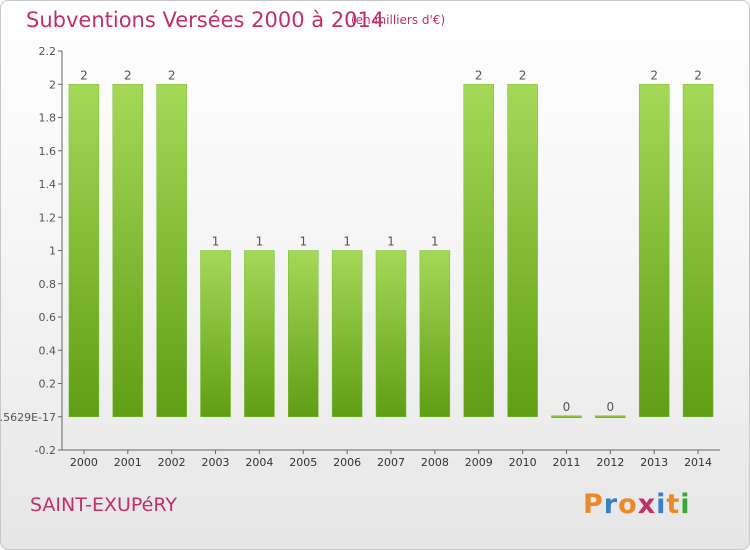  Describe the element at coordinates (628, 504) in the screenshot. I see `brand-letter: o` at that location.